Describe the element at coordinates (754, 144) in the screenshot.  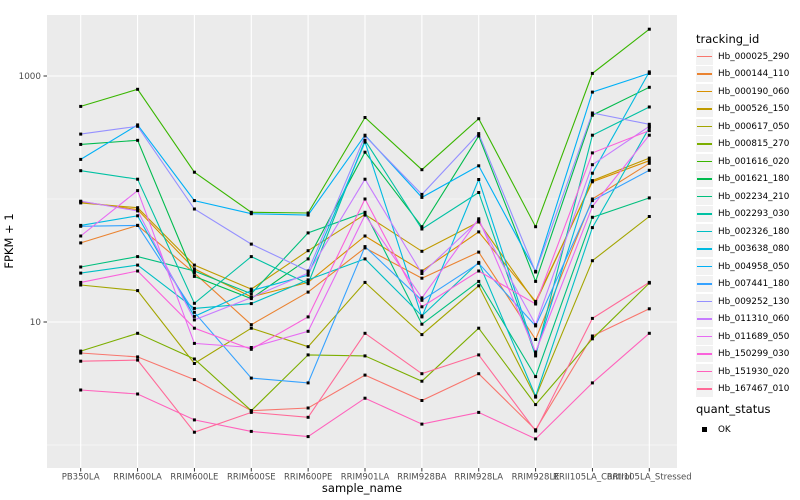
I see `legend-item-label: Hb_000815_270` at that location.